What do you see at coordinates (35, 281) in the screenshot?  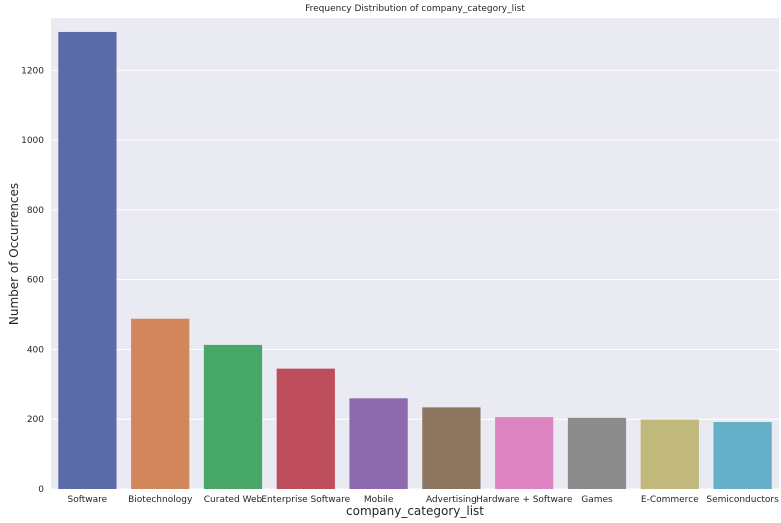 I see `y-tick-label: 600` at bounding box center [35, 281].